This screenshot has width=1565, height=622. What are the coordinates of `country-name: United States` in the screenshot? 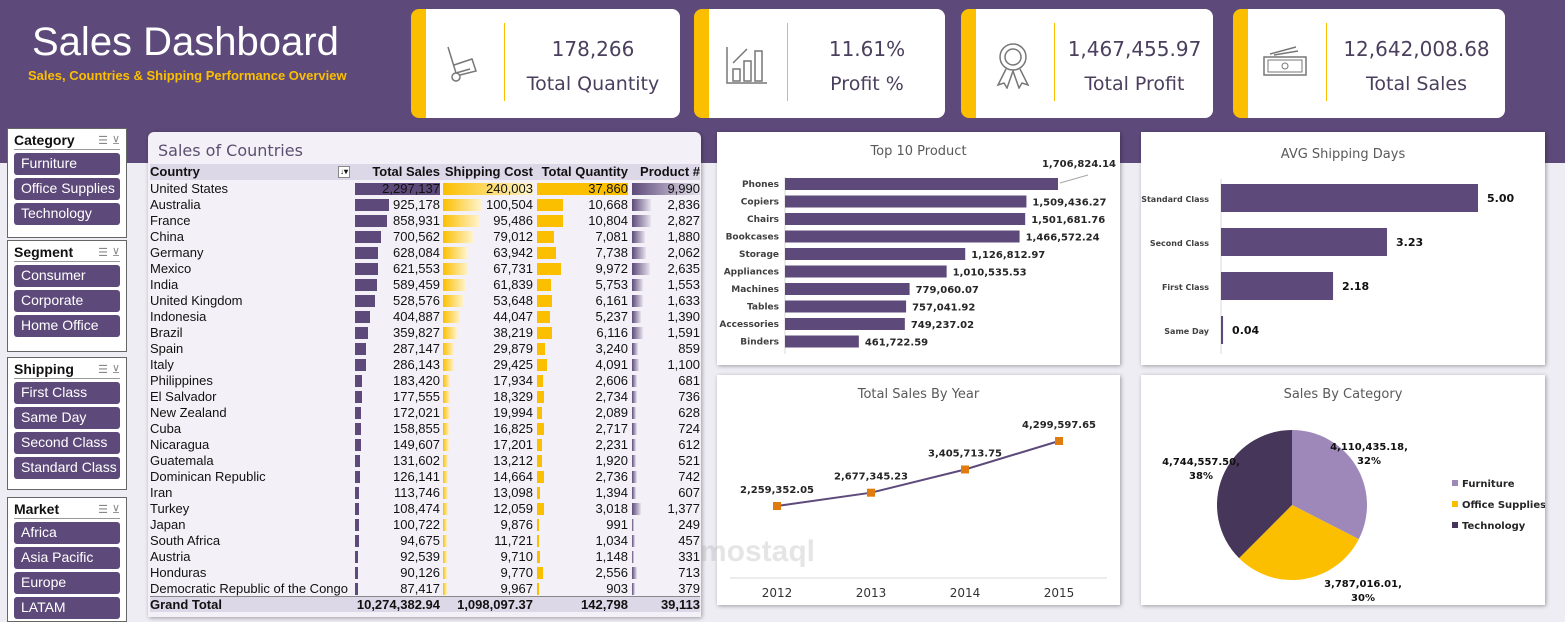 It's located at (189, 188).